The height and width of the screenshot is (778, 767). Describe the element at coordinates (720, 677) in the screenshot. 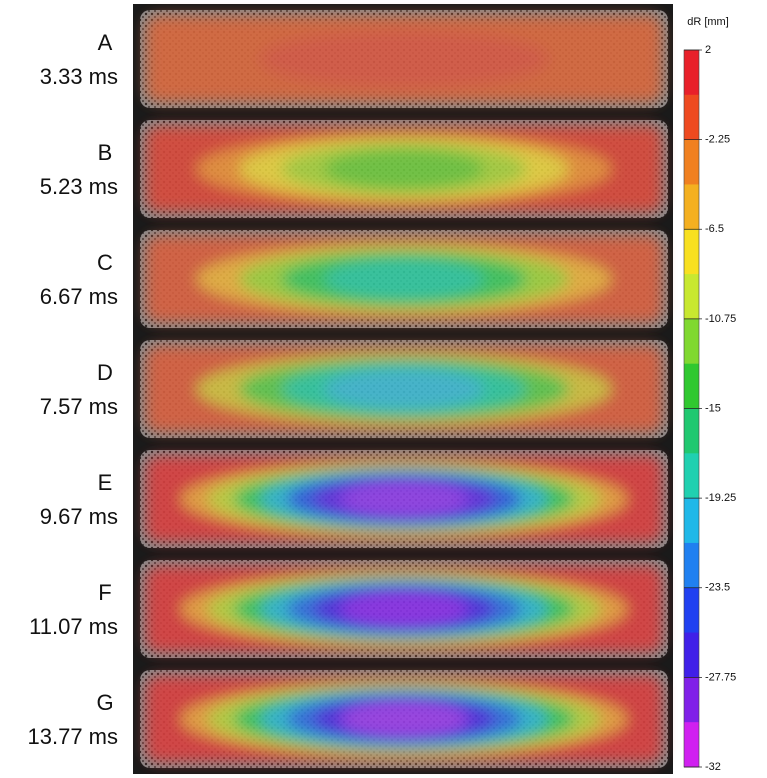

I see `colorbar-tick-label: -27.75` at that location.